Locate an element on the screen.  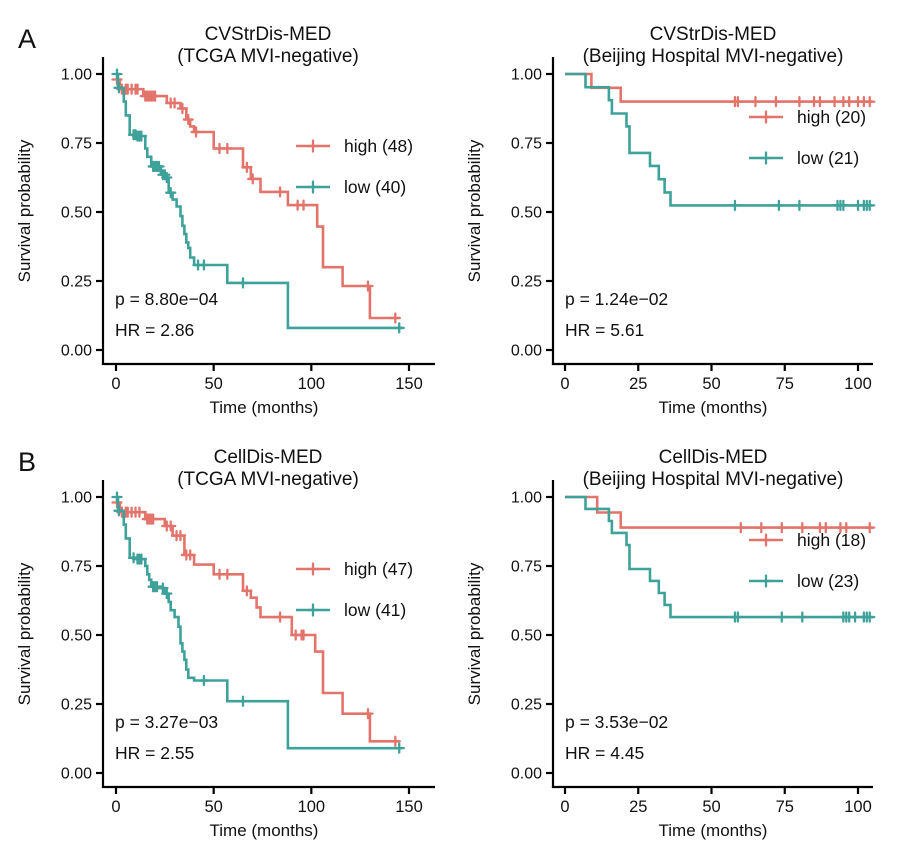
legend-label: high (20) is located at coordinates (831, 117).